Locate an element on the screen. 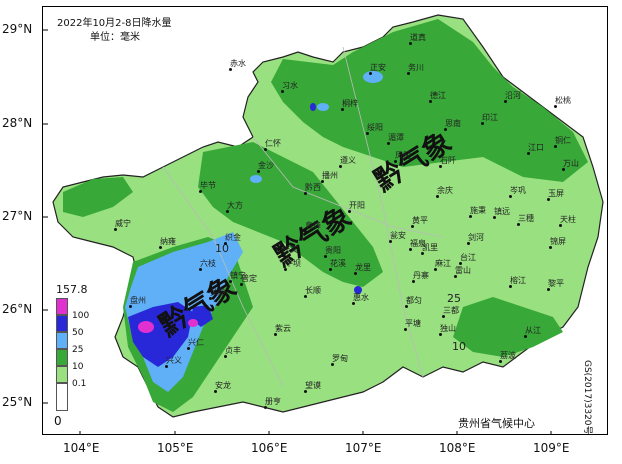 The image size is (622, 464). city-label: 平坝 is located at coordinates (293, 263).